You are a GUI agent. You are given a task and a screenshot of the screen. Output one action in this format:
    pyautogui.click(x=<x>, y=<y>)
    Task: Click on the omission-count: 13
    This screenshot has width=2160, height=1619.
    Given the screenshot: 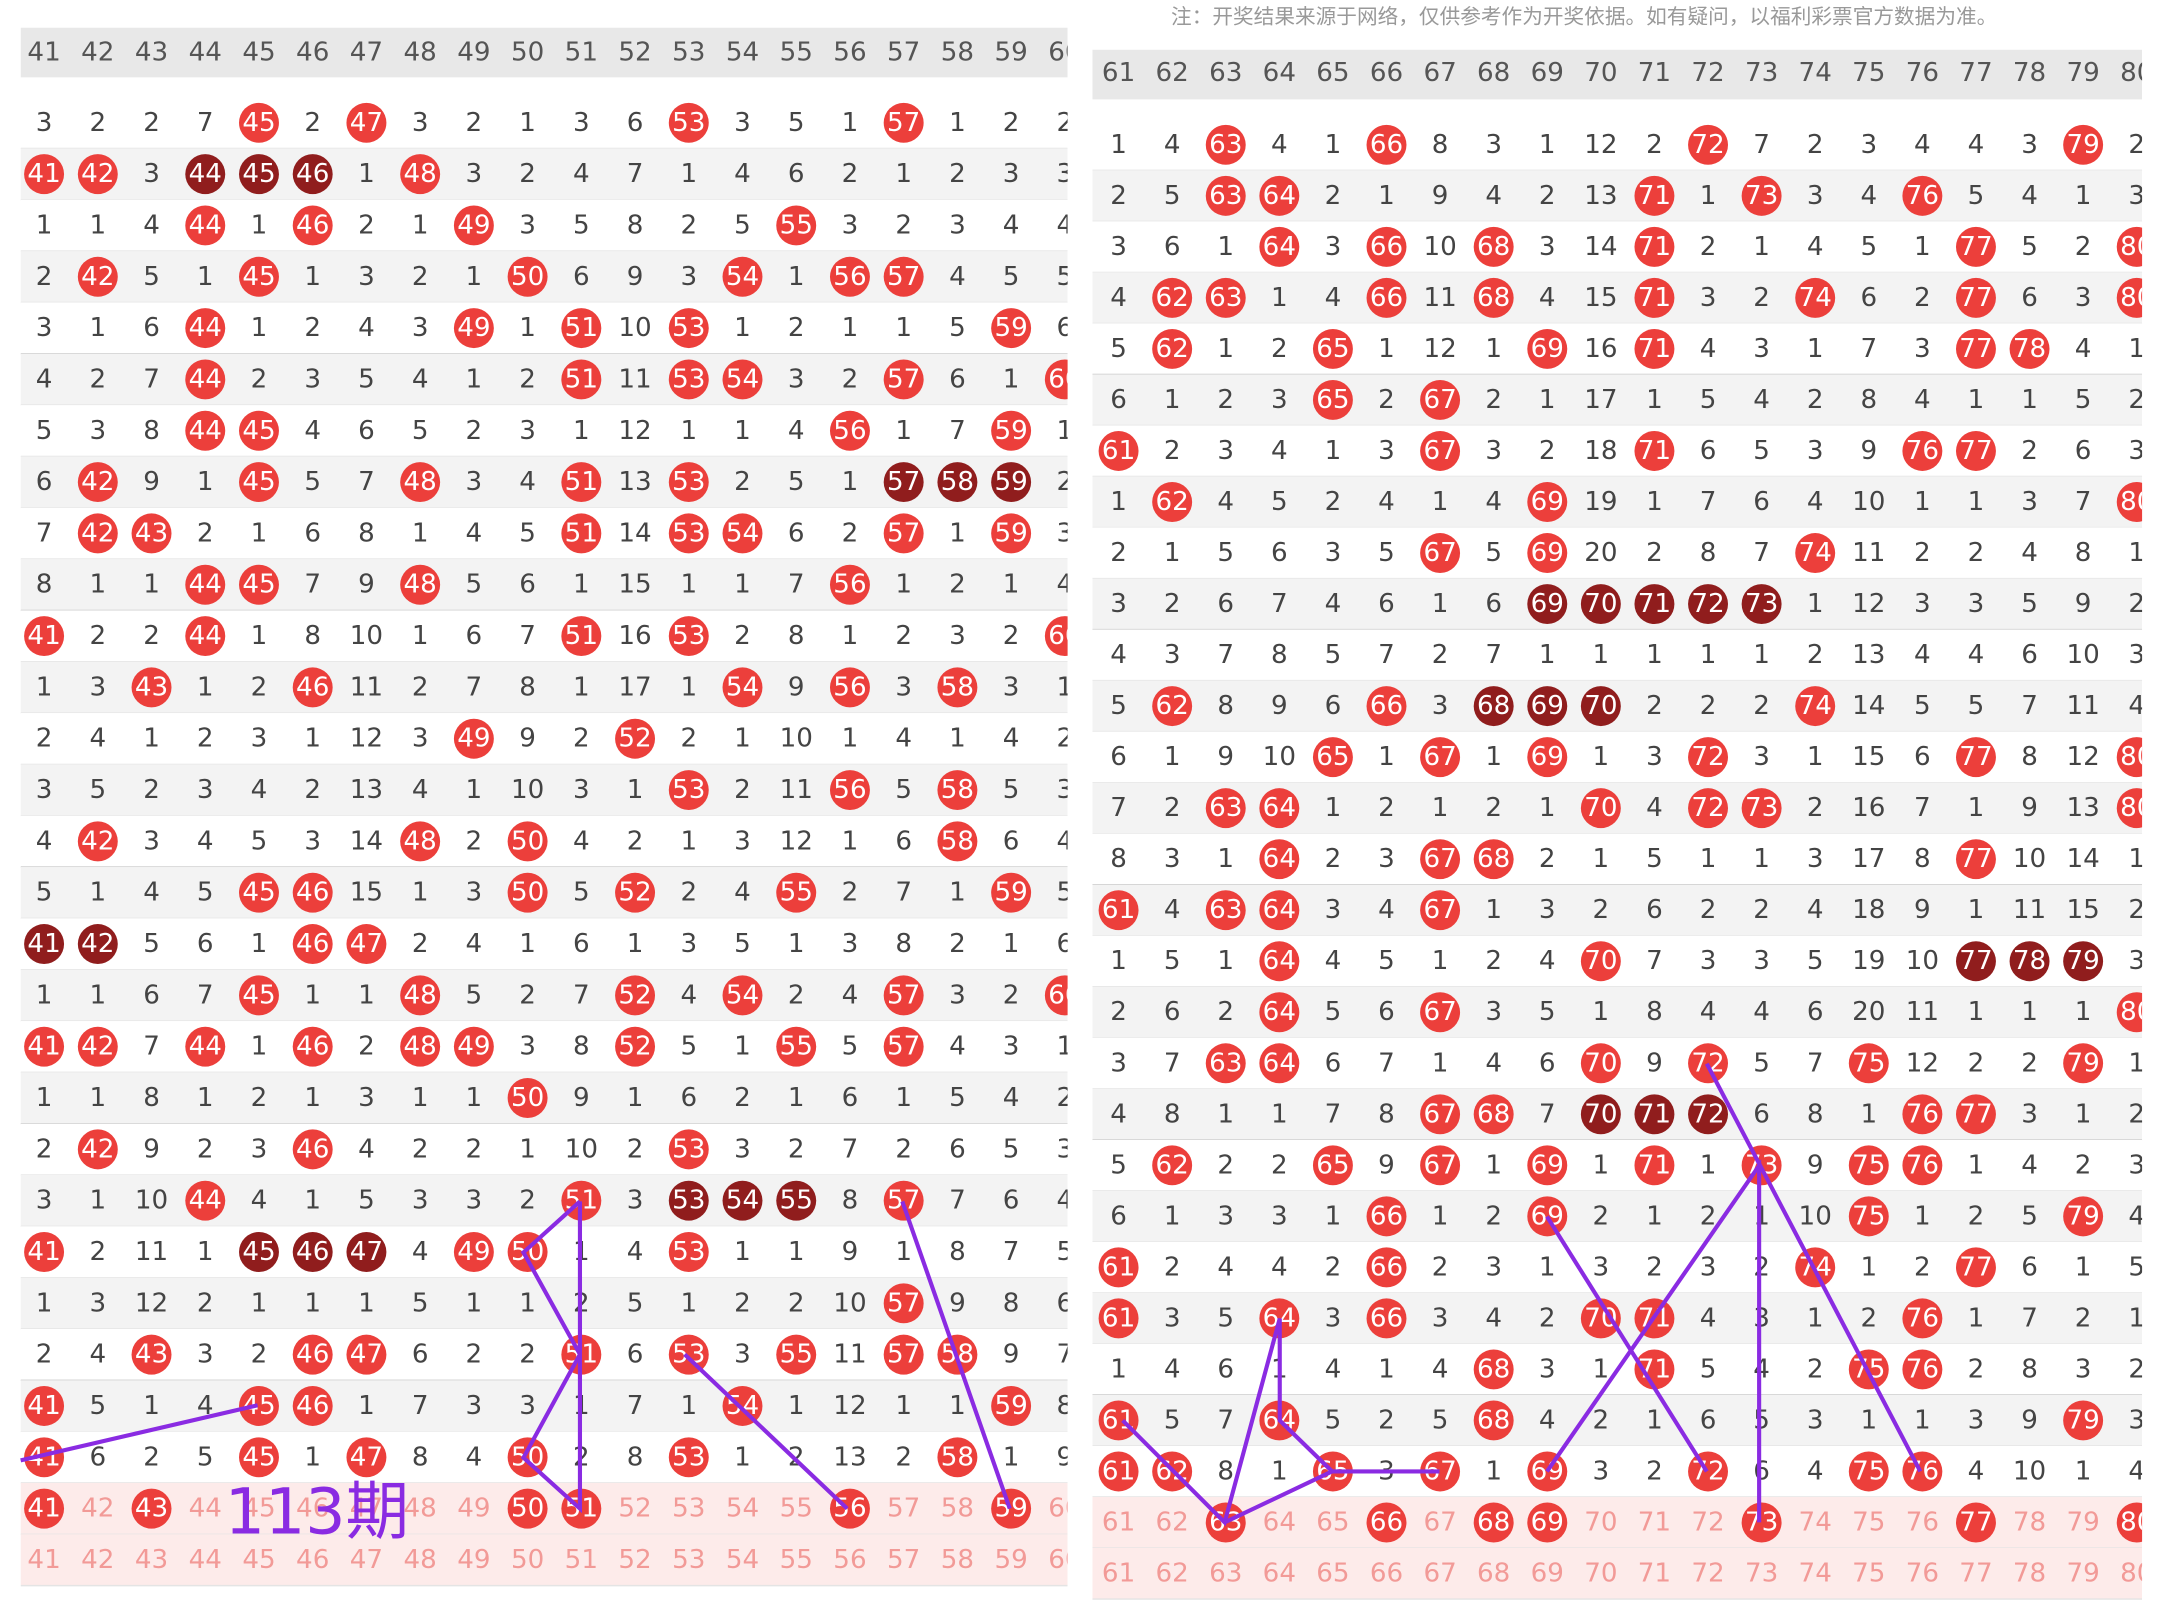 What is the action you would take?
    pyautogui.click(x=2082, y=808)
    